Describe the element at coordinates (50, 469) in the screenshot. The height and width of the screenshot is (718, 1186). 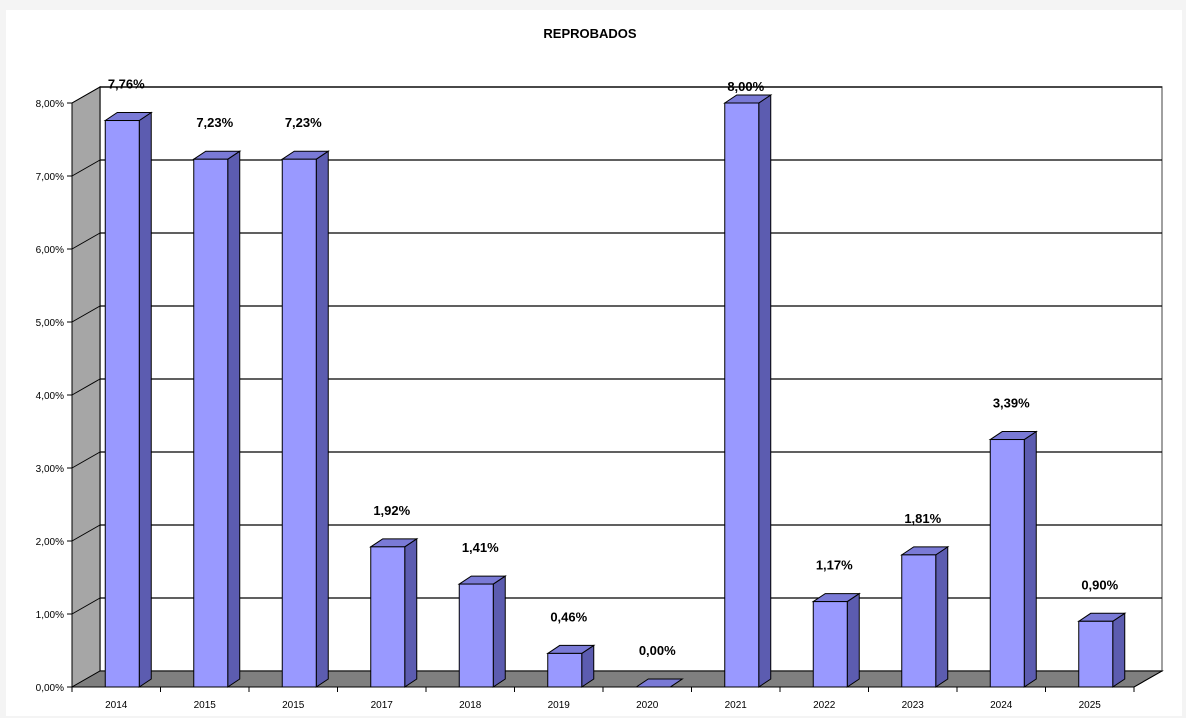
I see `y-tick-label: 3,00%` at that location.